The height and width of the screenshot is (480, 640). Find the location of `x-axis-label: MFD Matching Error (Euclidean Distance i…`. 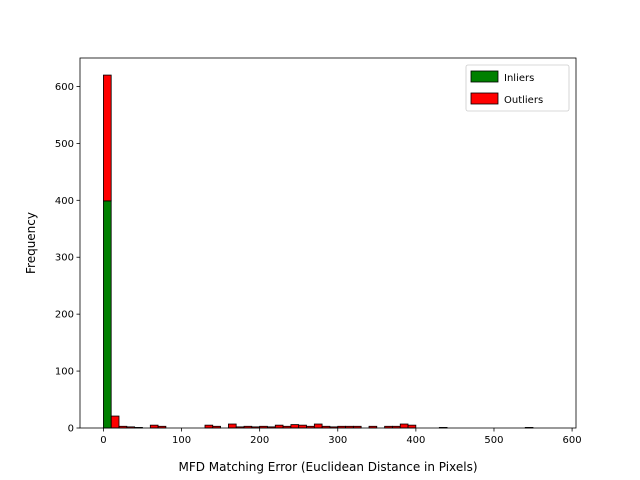

x-axis-label: MFD Matching Error (Euclidean Distance i… is located at coordinates (328, 467).